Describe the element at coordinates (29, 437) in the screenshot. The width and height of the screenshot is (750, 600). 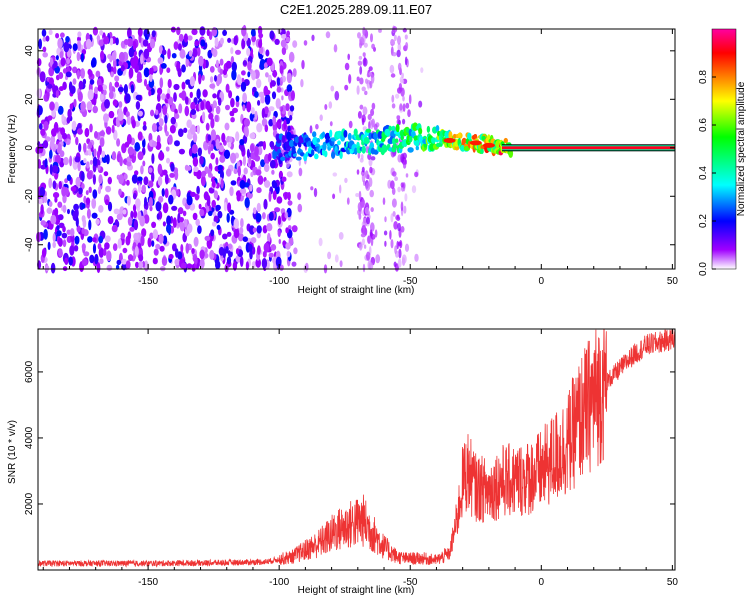
I see `y-tick-label: 4000` at that location.